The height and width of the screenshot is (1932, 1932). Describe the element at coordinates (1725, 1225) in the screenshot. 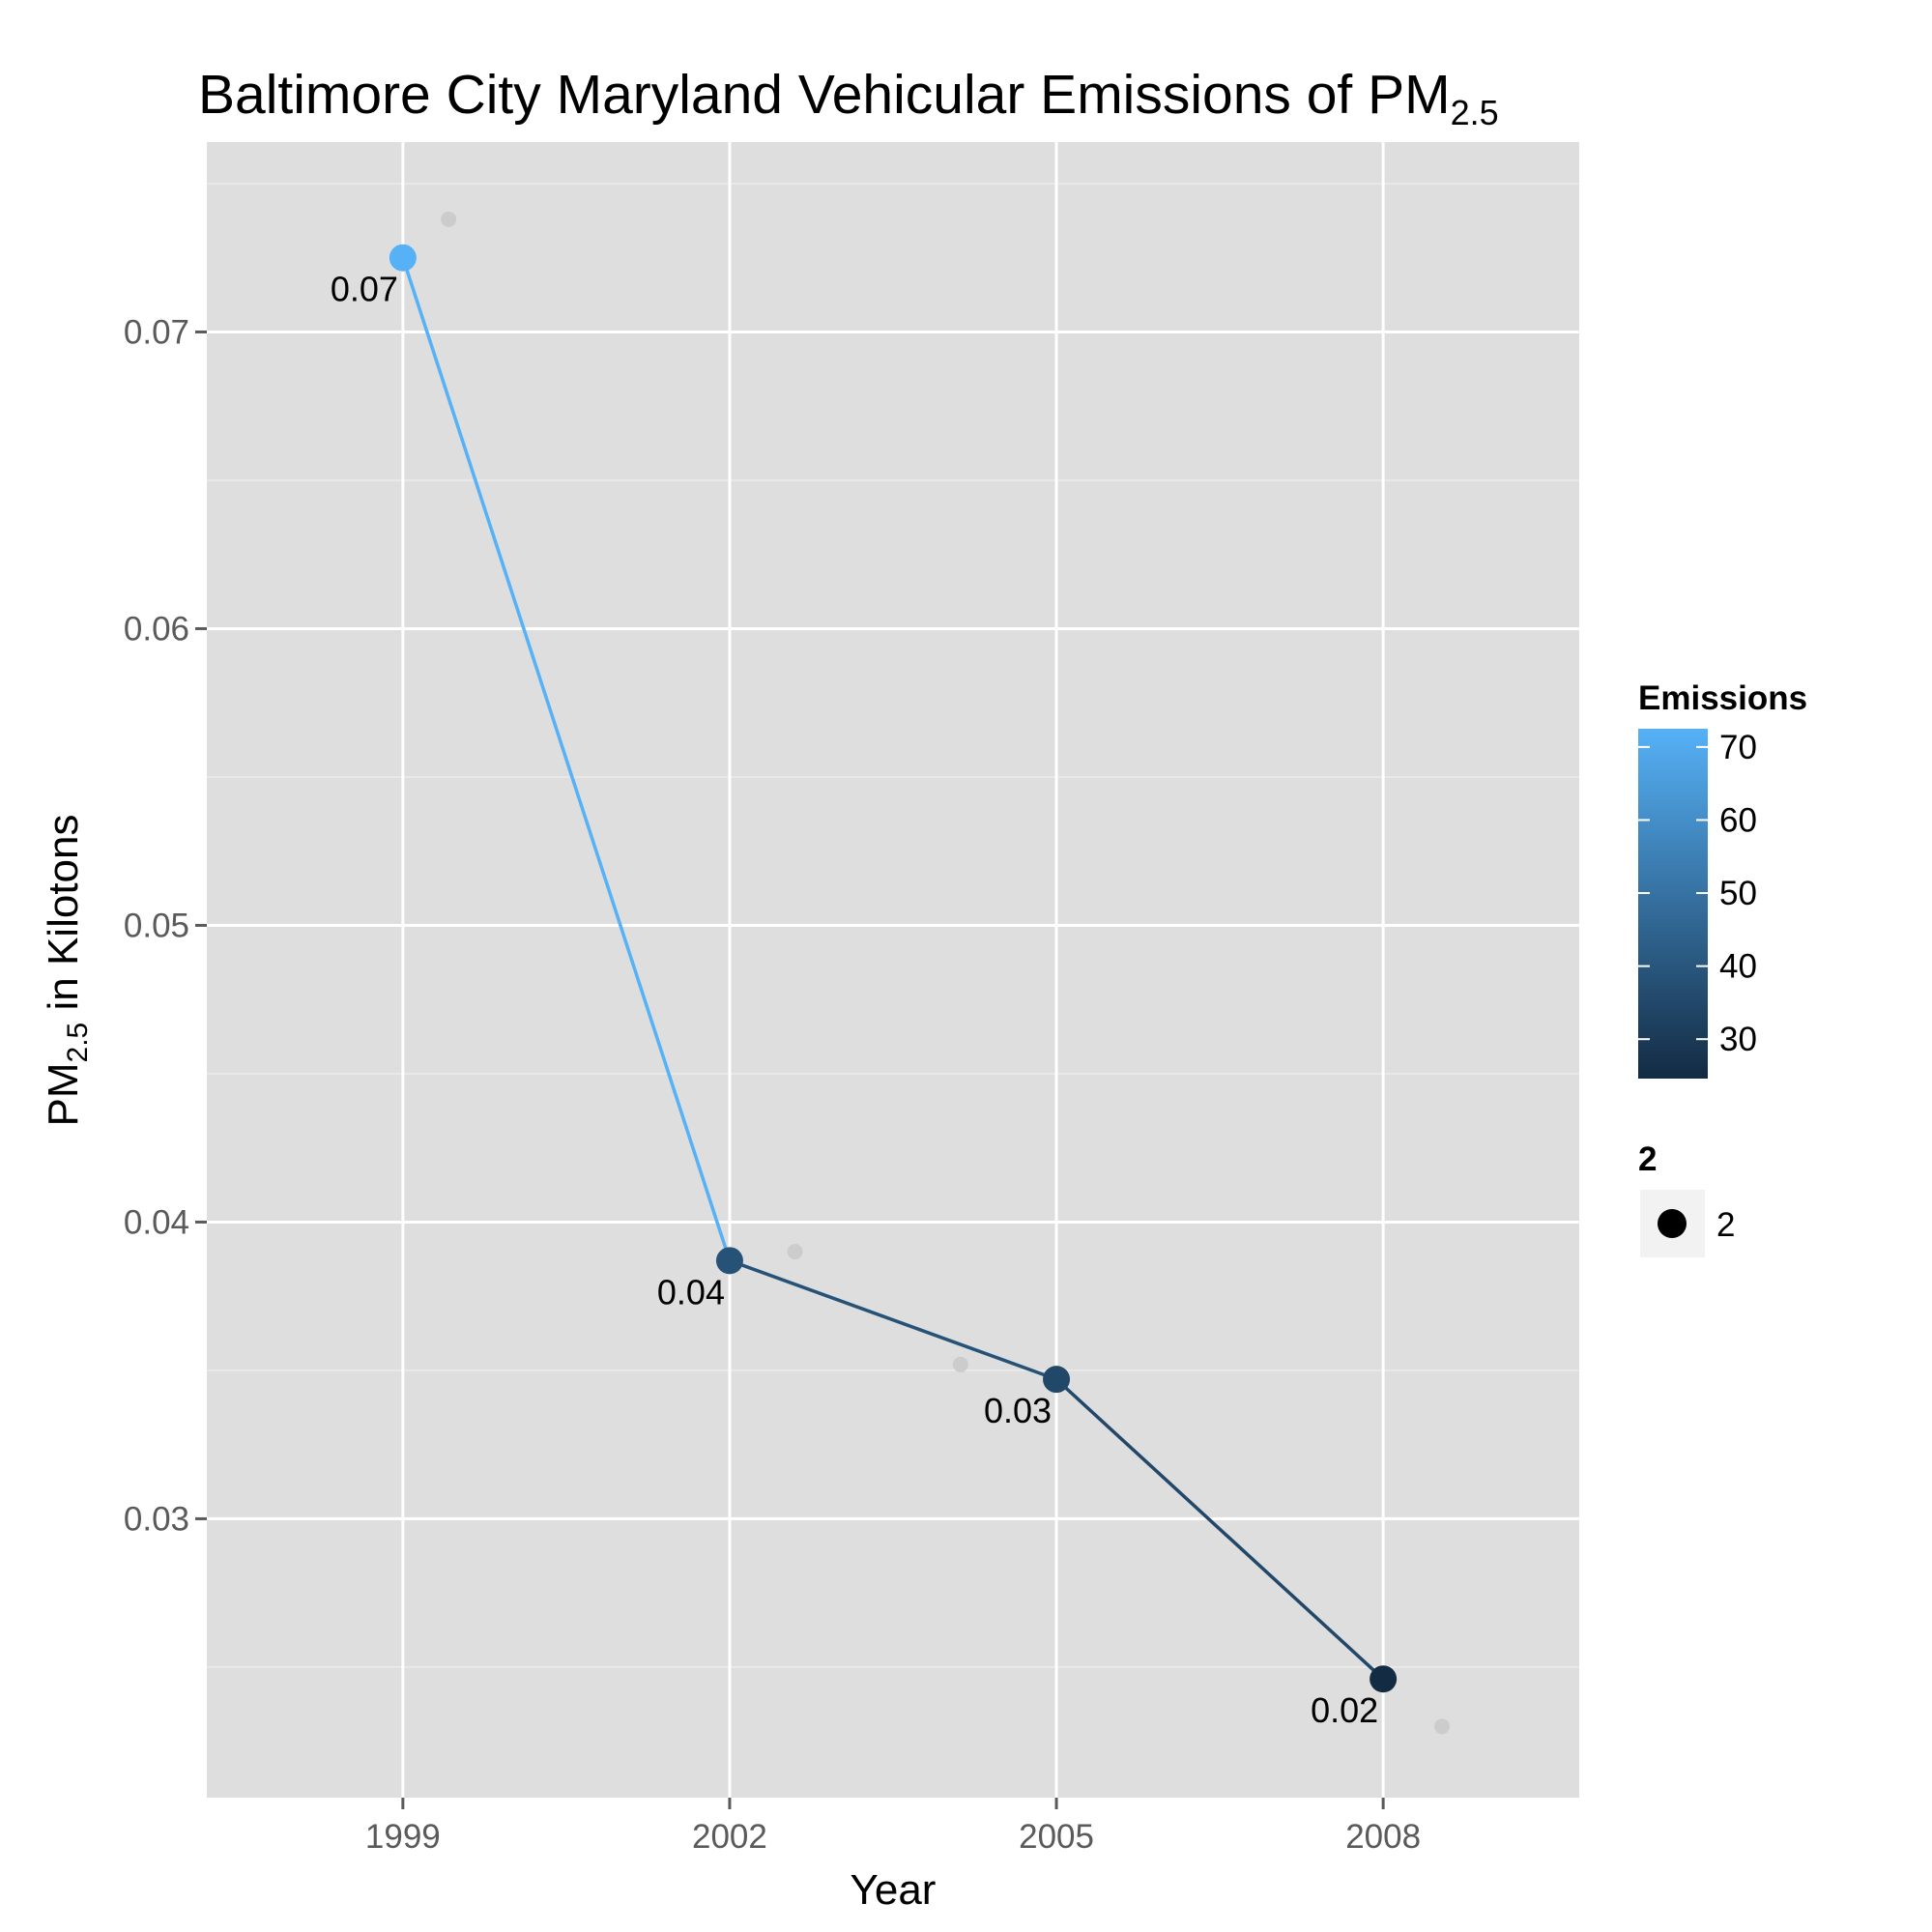

I see `legend-size-label: 2` at that location.